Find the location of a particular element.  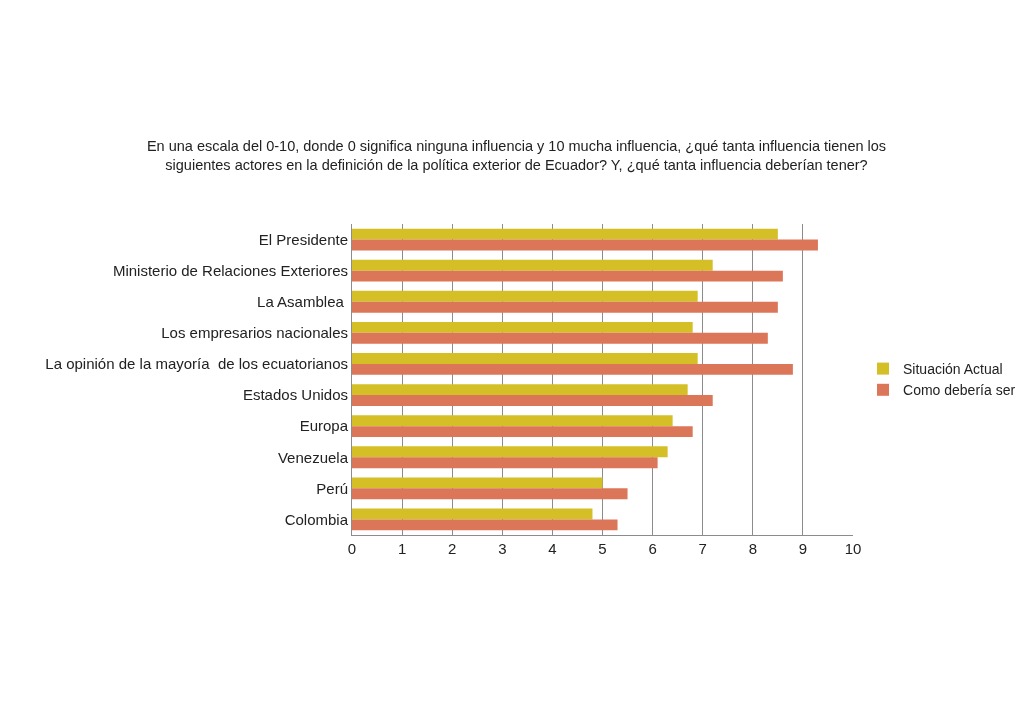

x-tick-label: 3 is located at coordinates (502, 548).